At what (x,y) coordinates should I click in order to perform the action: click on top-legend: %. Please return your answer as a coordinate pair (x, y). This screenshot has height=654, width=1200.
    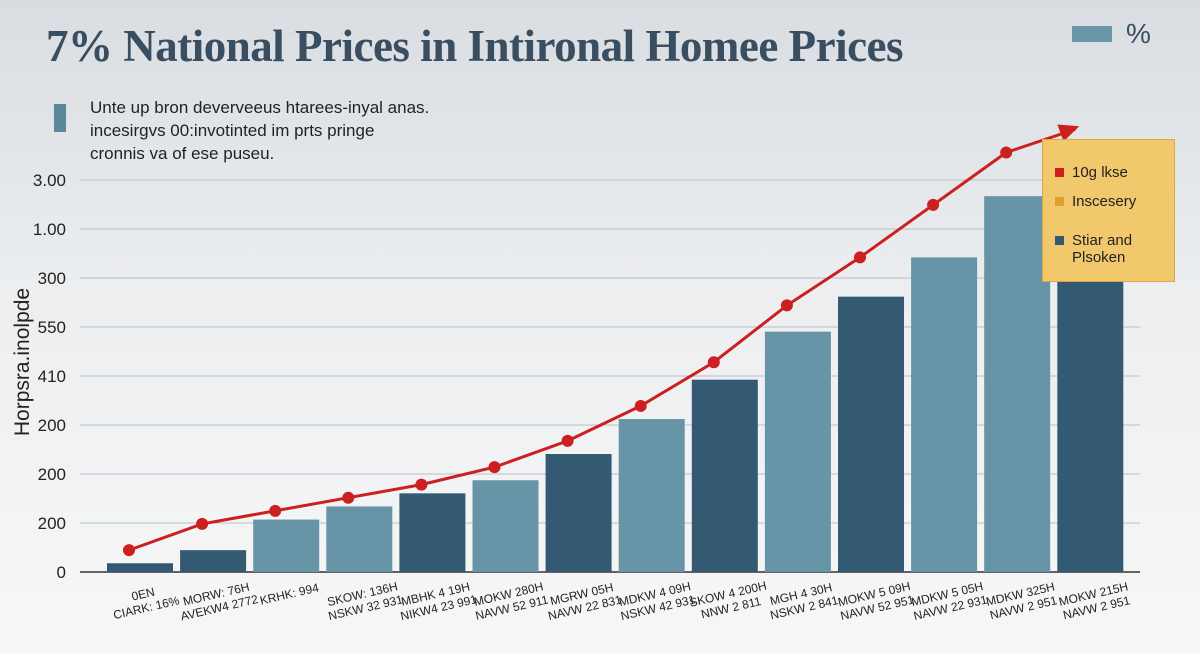
    Looking at the image, I should click on (1111, 34).